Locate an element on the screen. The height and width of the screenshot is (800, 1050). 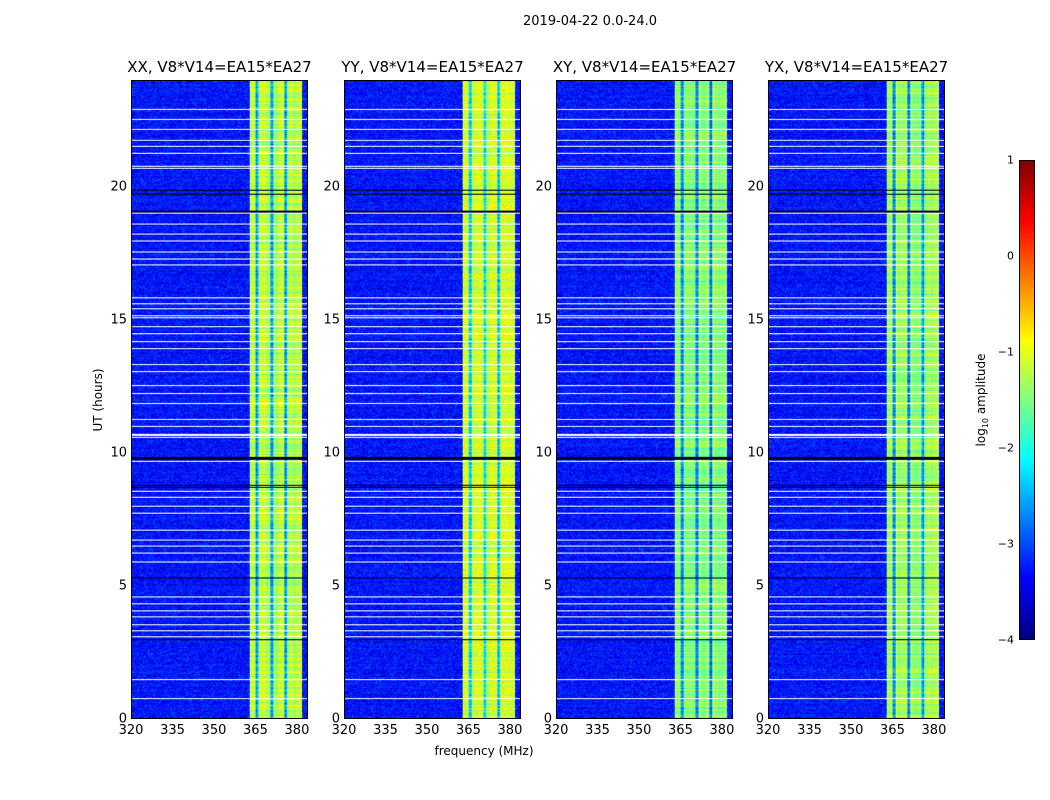
colorbar-tick-label: −3 is located at coordinates (1005, 544).